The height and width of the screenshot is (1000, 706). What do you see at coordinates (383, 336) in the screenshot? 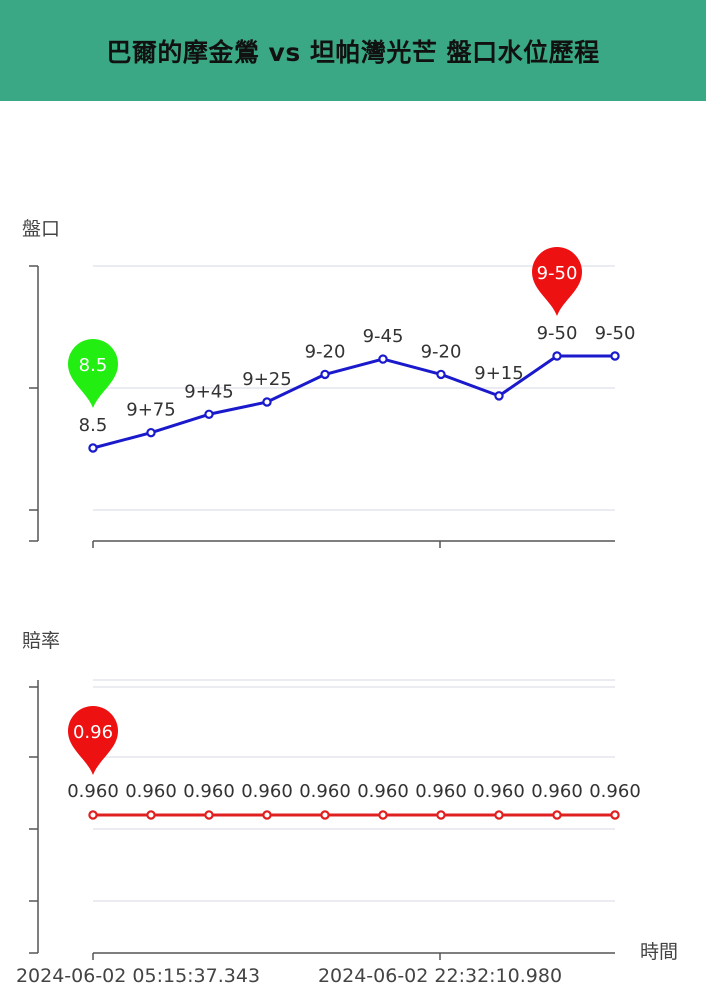
I see `chart1-data-label: 9-45` at bounding box center [383, 336].